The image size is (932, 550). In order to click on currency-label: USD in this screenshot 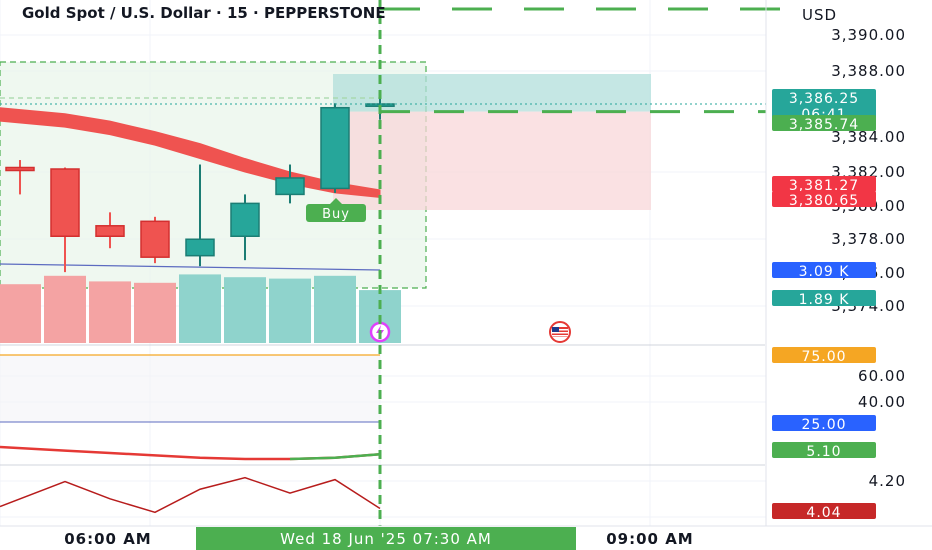, I will do `click(819, 15)`.